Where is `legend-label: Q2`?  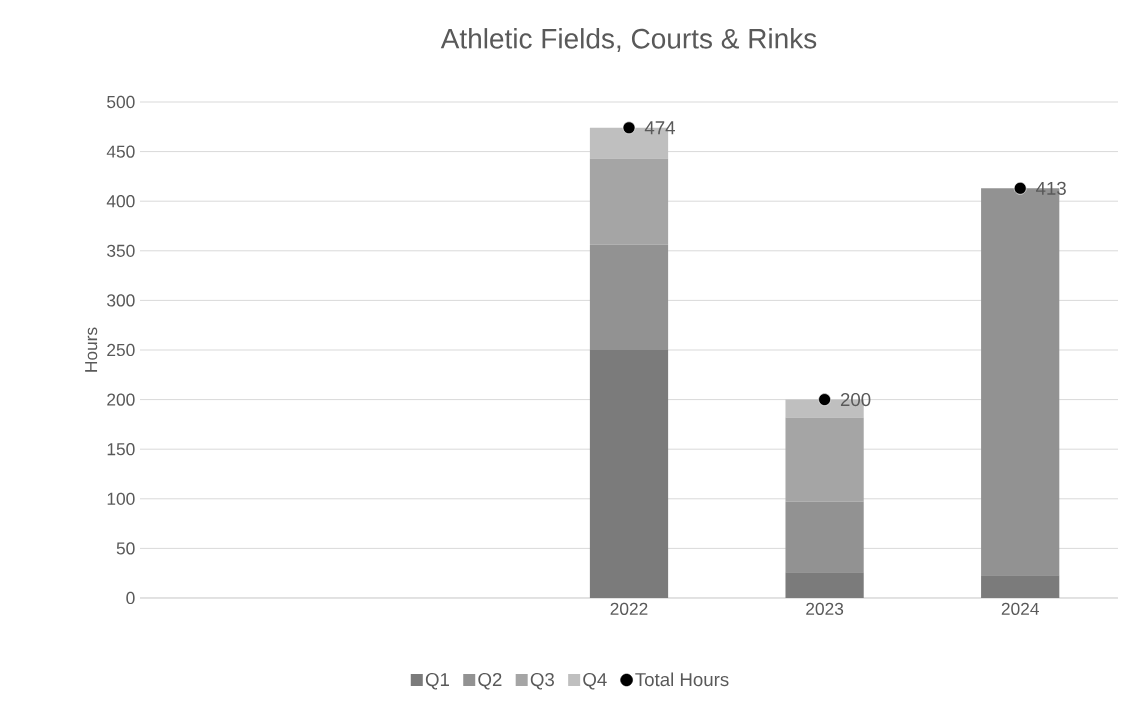
legend-label: Q2 is located at coordinates (490, 681).